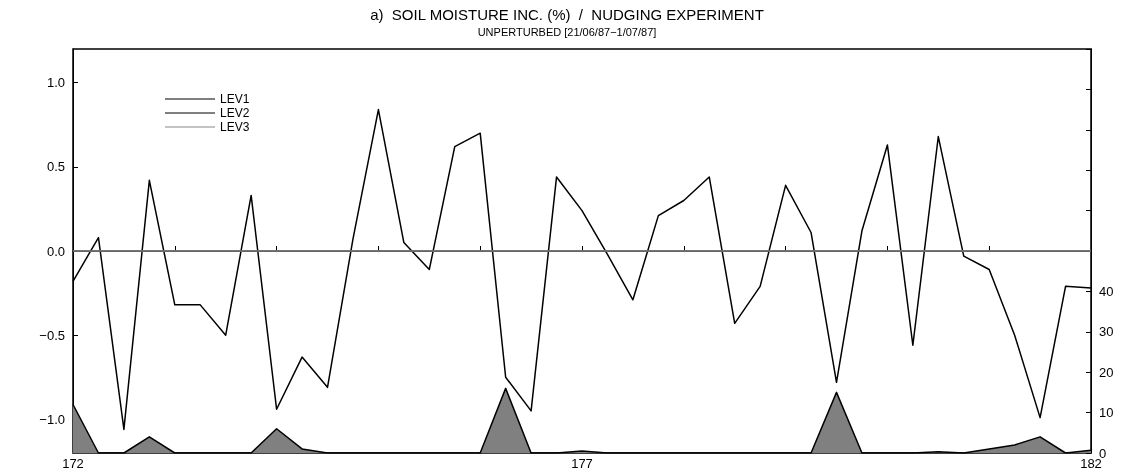  Describe the element at coordinates (1106, 332) in the screenshot. I see `y2-tick-label: 30` at that location.